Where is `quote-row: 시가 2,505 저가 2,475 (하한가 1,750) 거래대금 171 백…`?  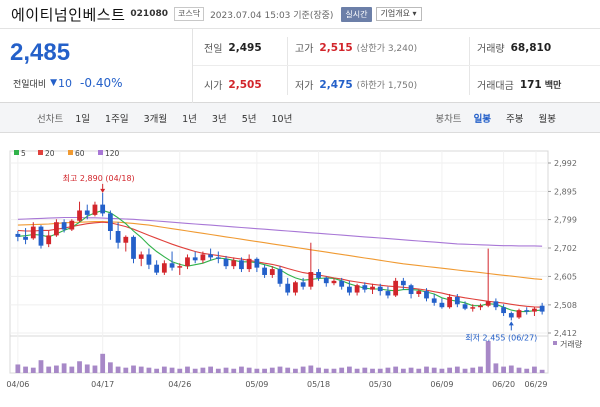 quote-row: 시가 2,505 저가 2,475 (하한가 1,750) 거래대금 171 백… is located at coordinates (396, 84).